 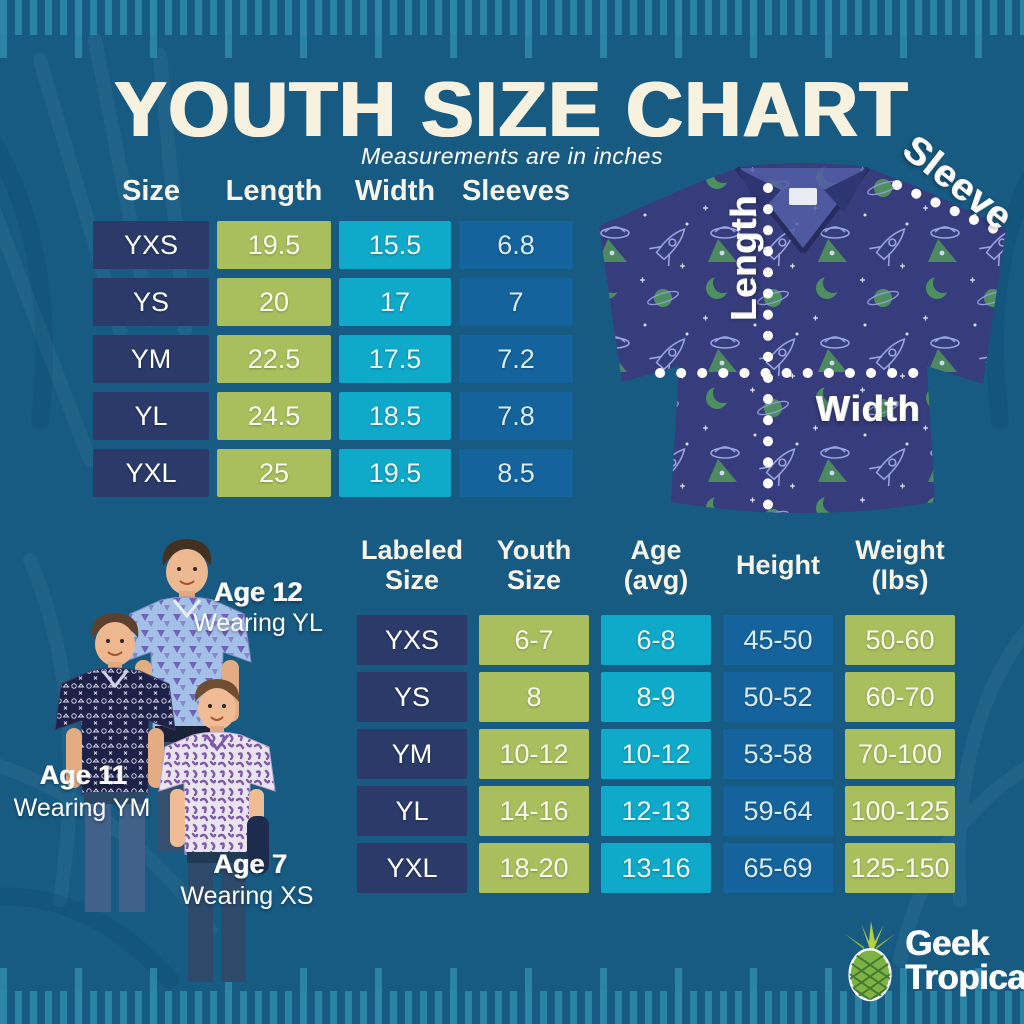 I want to click on length-cell: 19.5, so click(x=274, y=245).